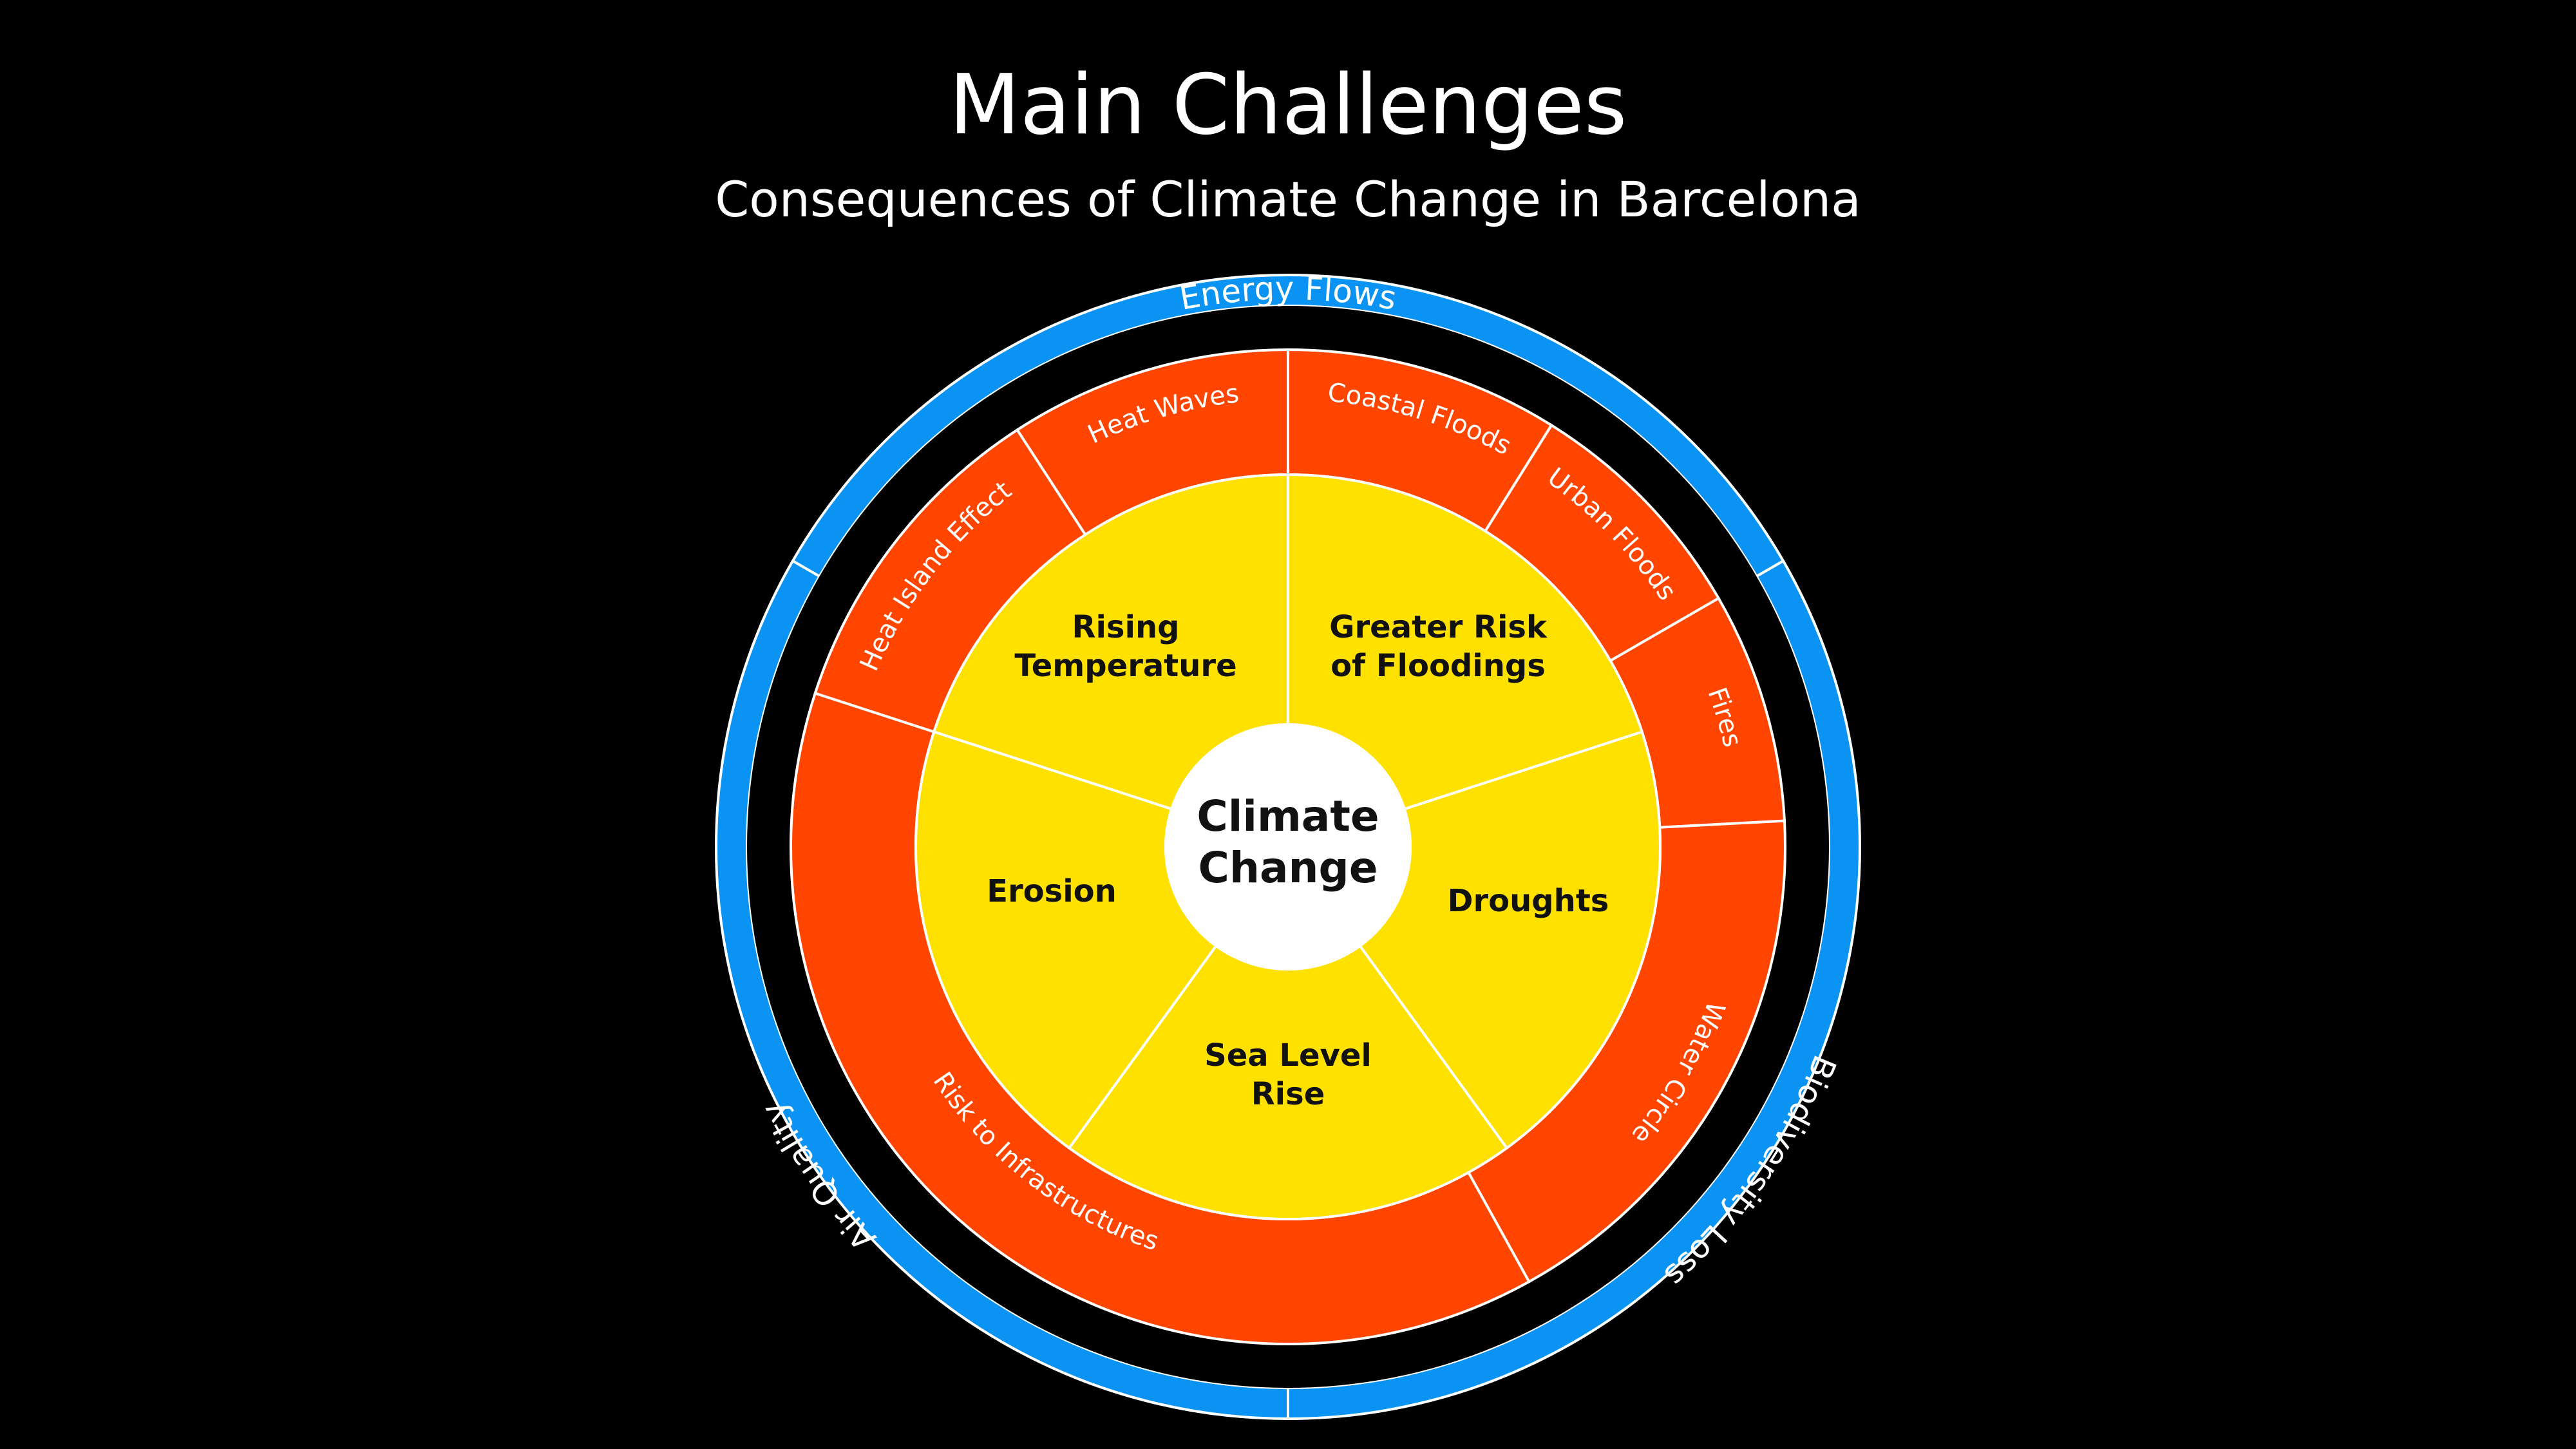 The height and width of the screenshot is (1449, 2576). What do you see at coordinates (1288, 1074) in the screenshot?
I see `inner-label-sea-level-rise: Sea Level Rise` at bounding box center [1288, 1074].